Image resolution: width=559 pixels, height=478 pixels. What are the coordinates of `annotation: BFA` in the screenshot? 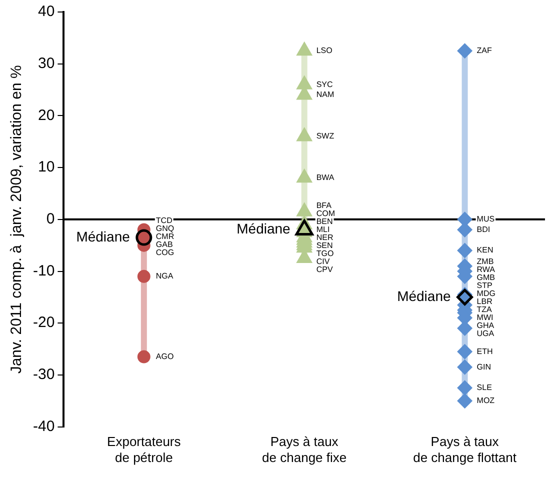 It's located at (324, 205).